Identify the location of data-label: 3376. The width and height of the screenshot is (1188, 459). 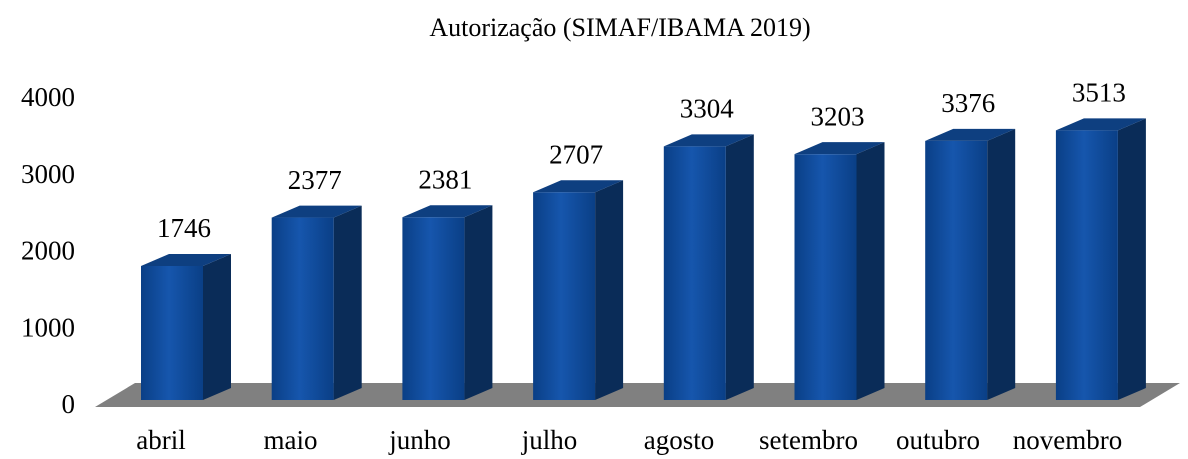
(968, 103).